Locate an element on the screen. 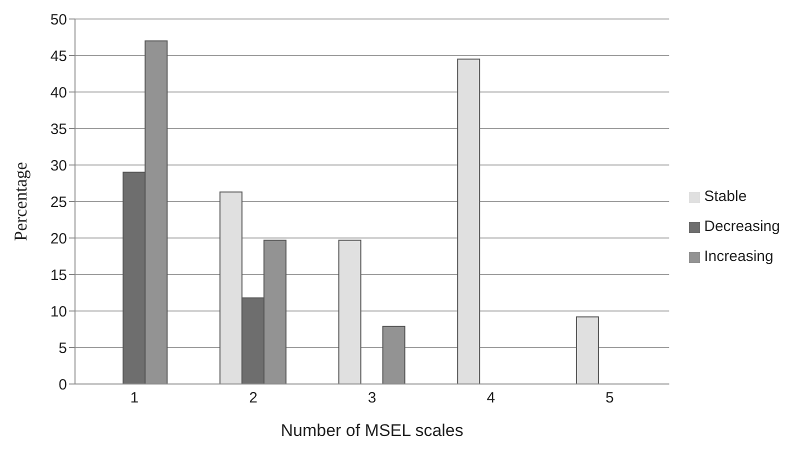  x-tick-label: 1 is located at coordinates (134, 398).